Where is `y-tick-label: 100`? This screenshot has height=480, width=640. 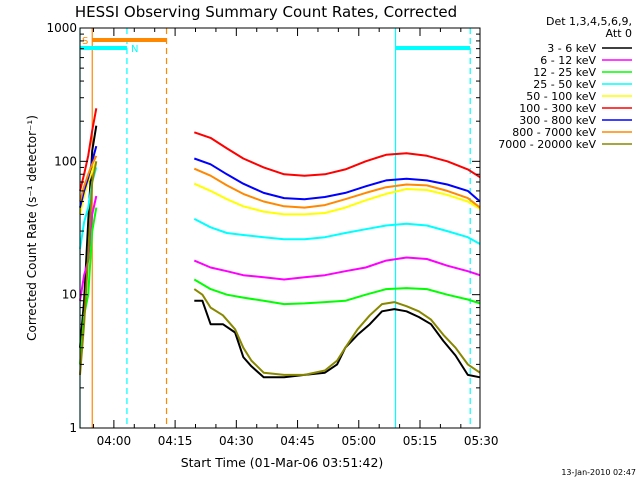 y-tick-label: 100 is located at coordinates (65, 161).